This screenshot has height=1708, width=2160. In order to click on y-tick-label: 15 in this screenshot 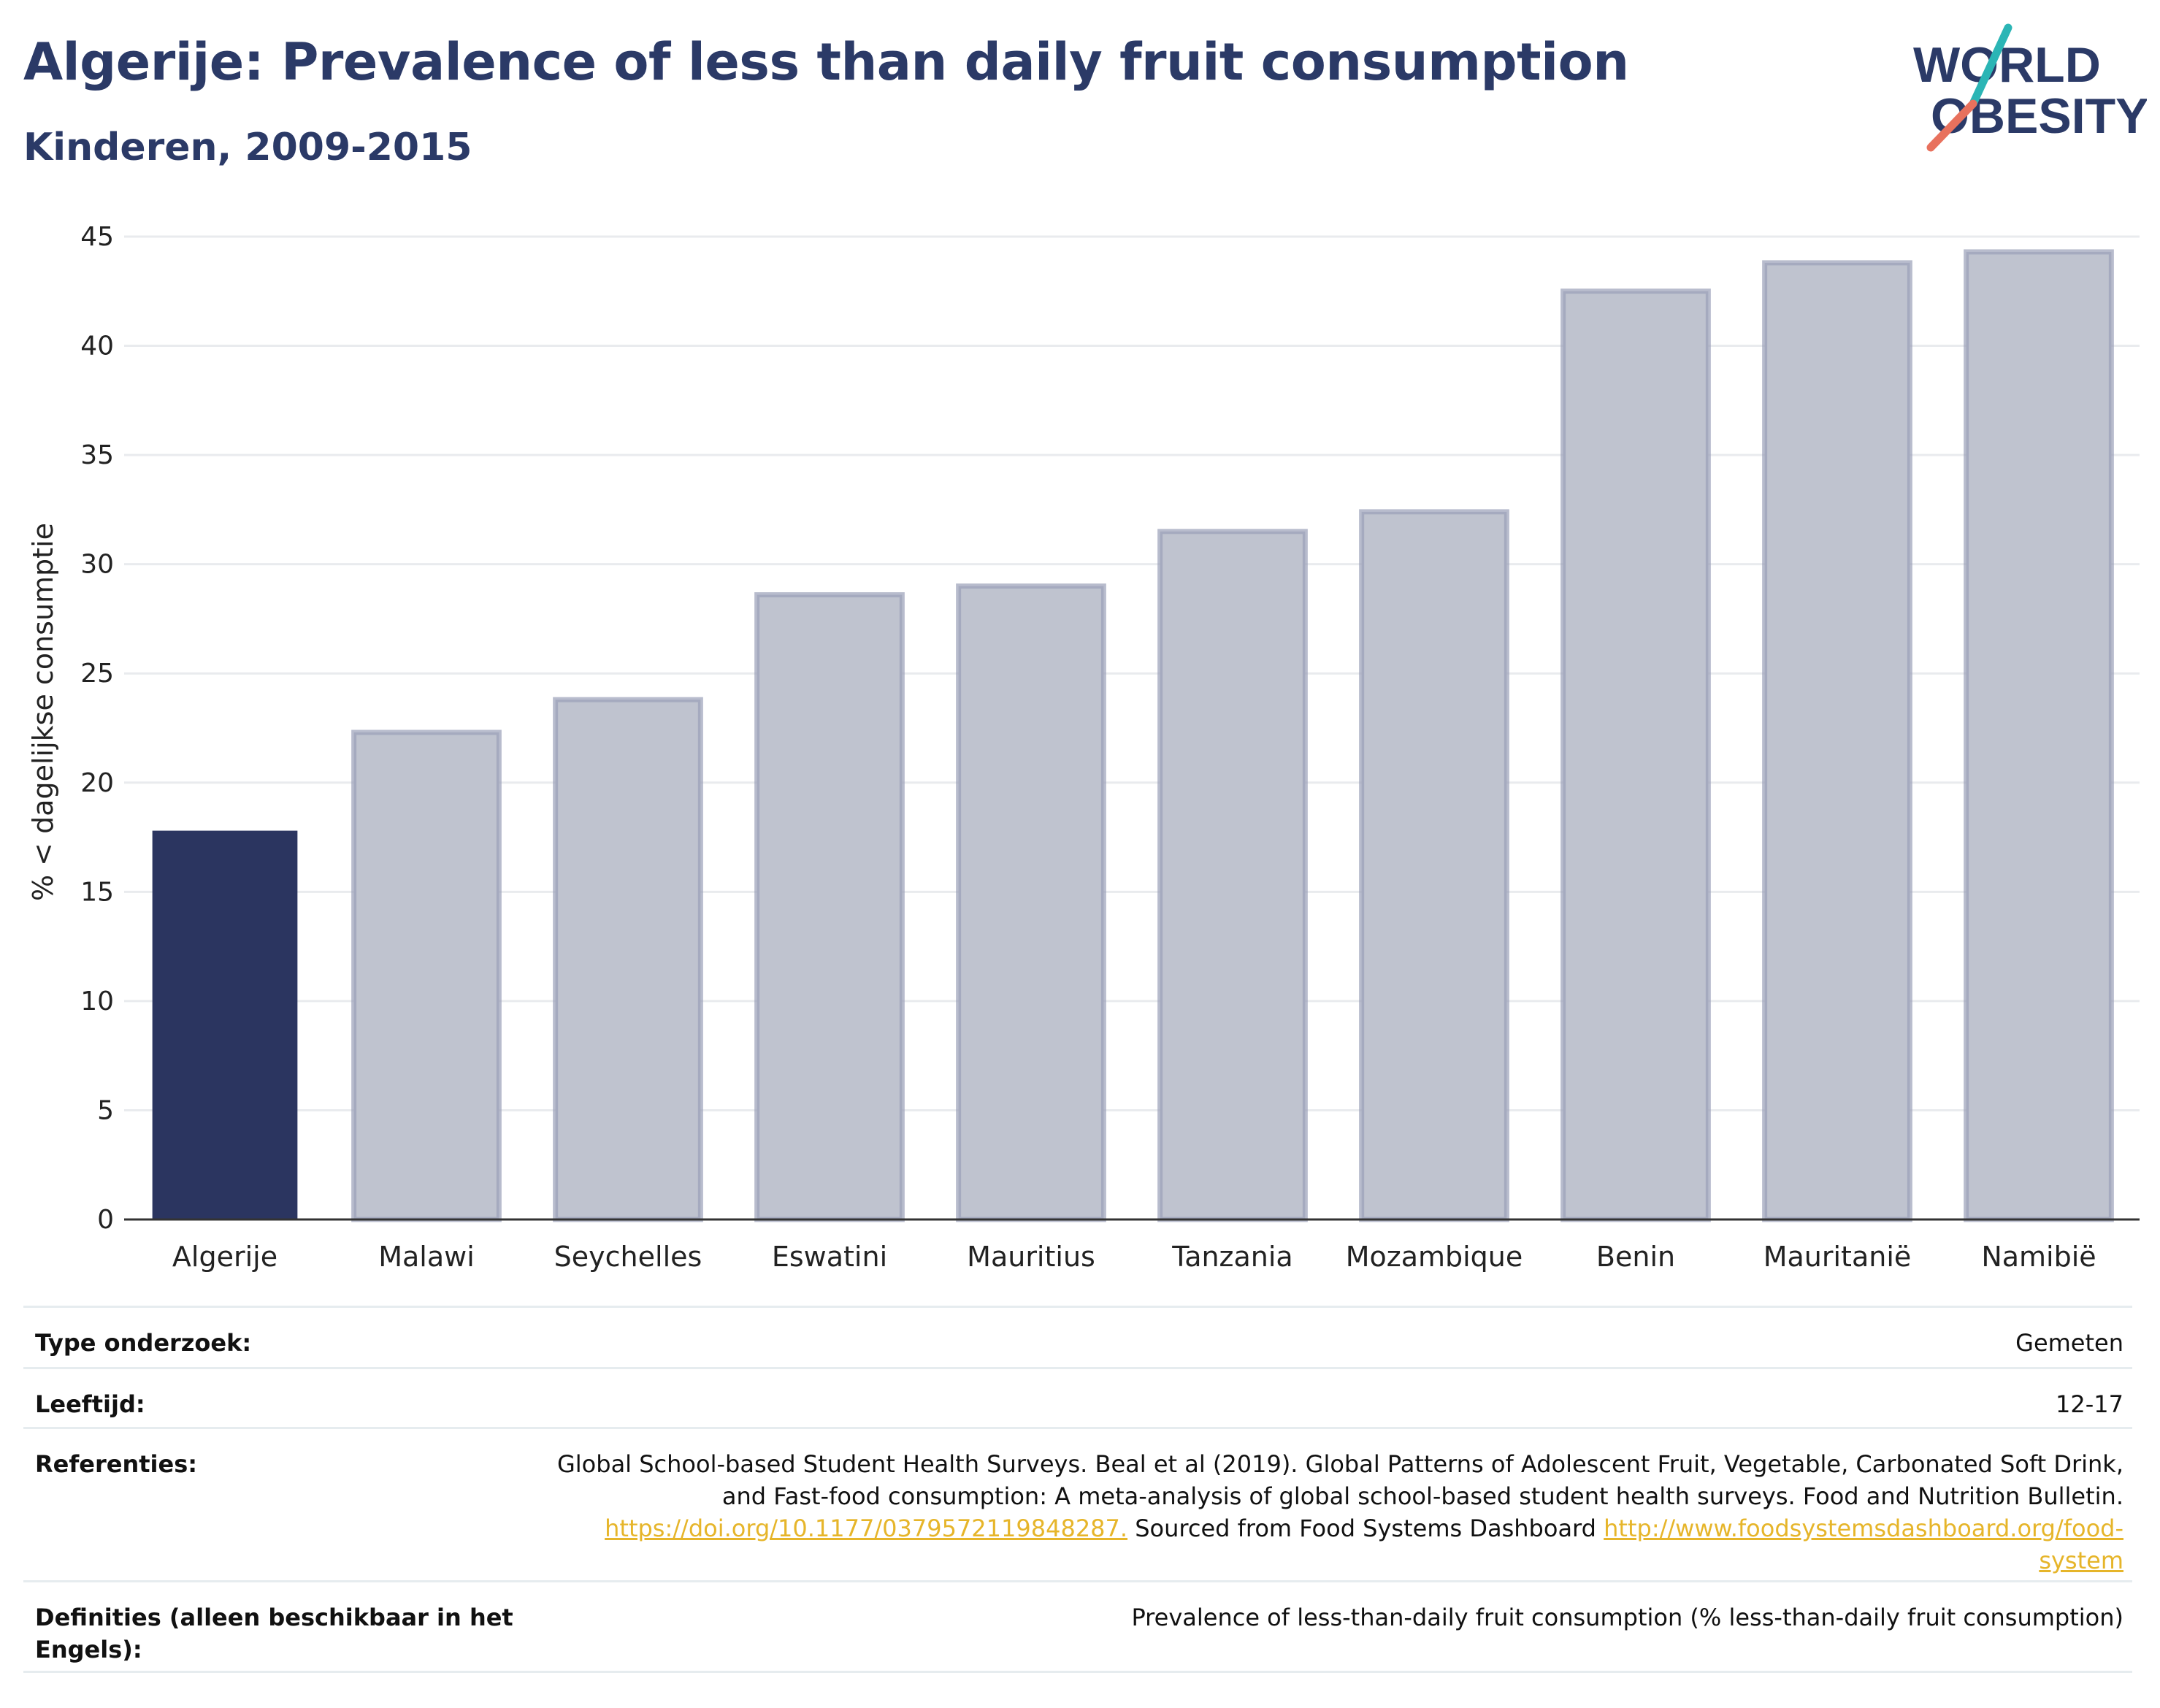, I will do `click(97, 892)`.